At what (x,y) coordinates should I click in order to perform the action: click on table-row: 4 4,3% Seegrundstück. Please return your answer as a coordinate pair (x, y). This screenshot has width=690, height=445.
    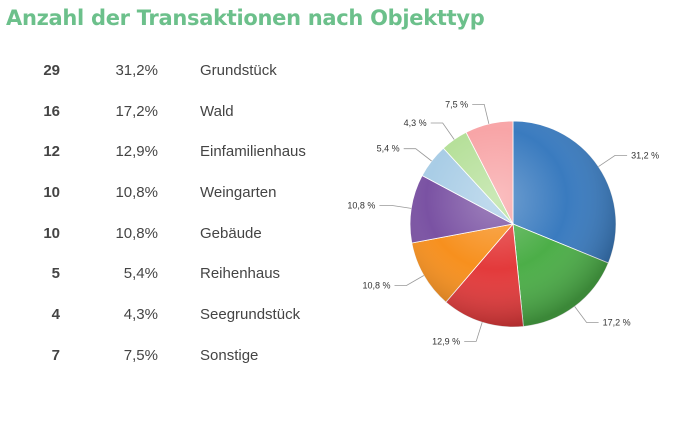
    Looking at the image, I should click on (165, 322).